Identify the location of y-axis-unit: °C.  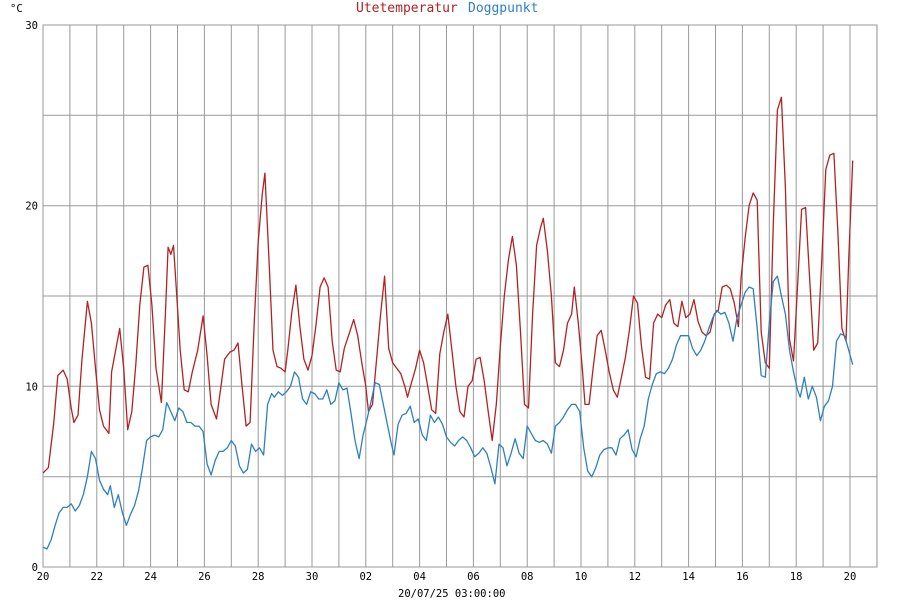
(16, 9).